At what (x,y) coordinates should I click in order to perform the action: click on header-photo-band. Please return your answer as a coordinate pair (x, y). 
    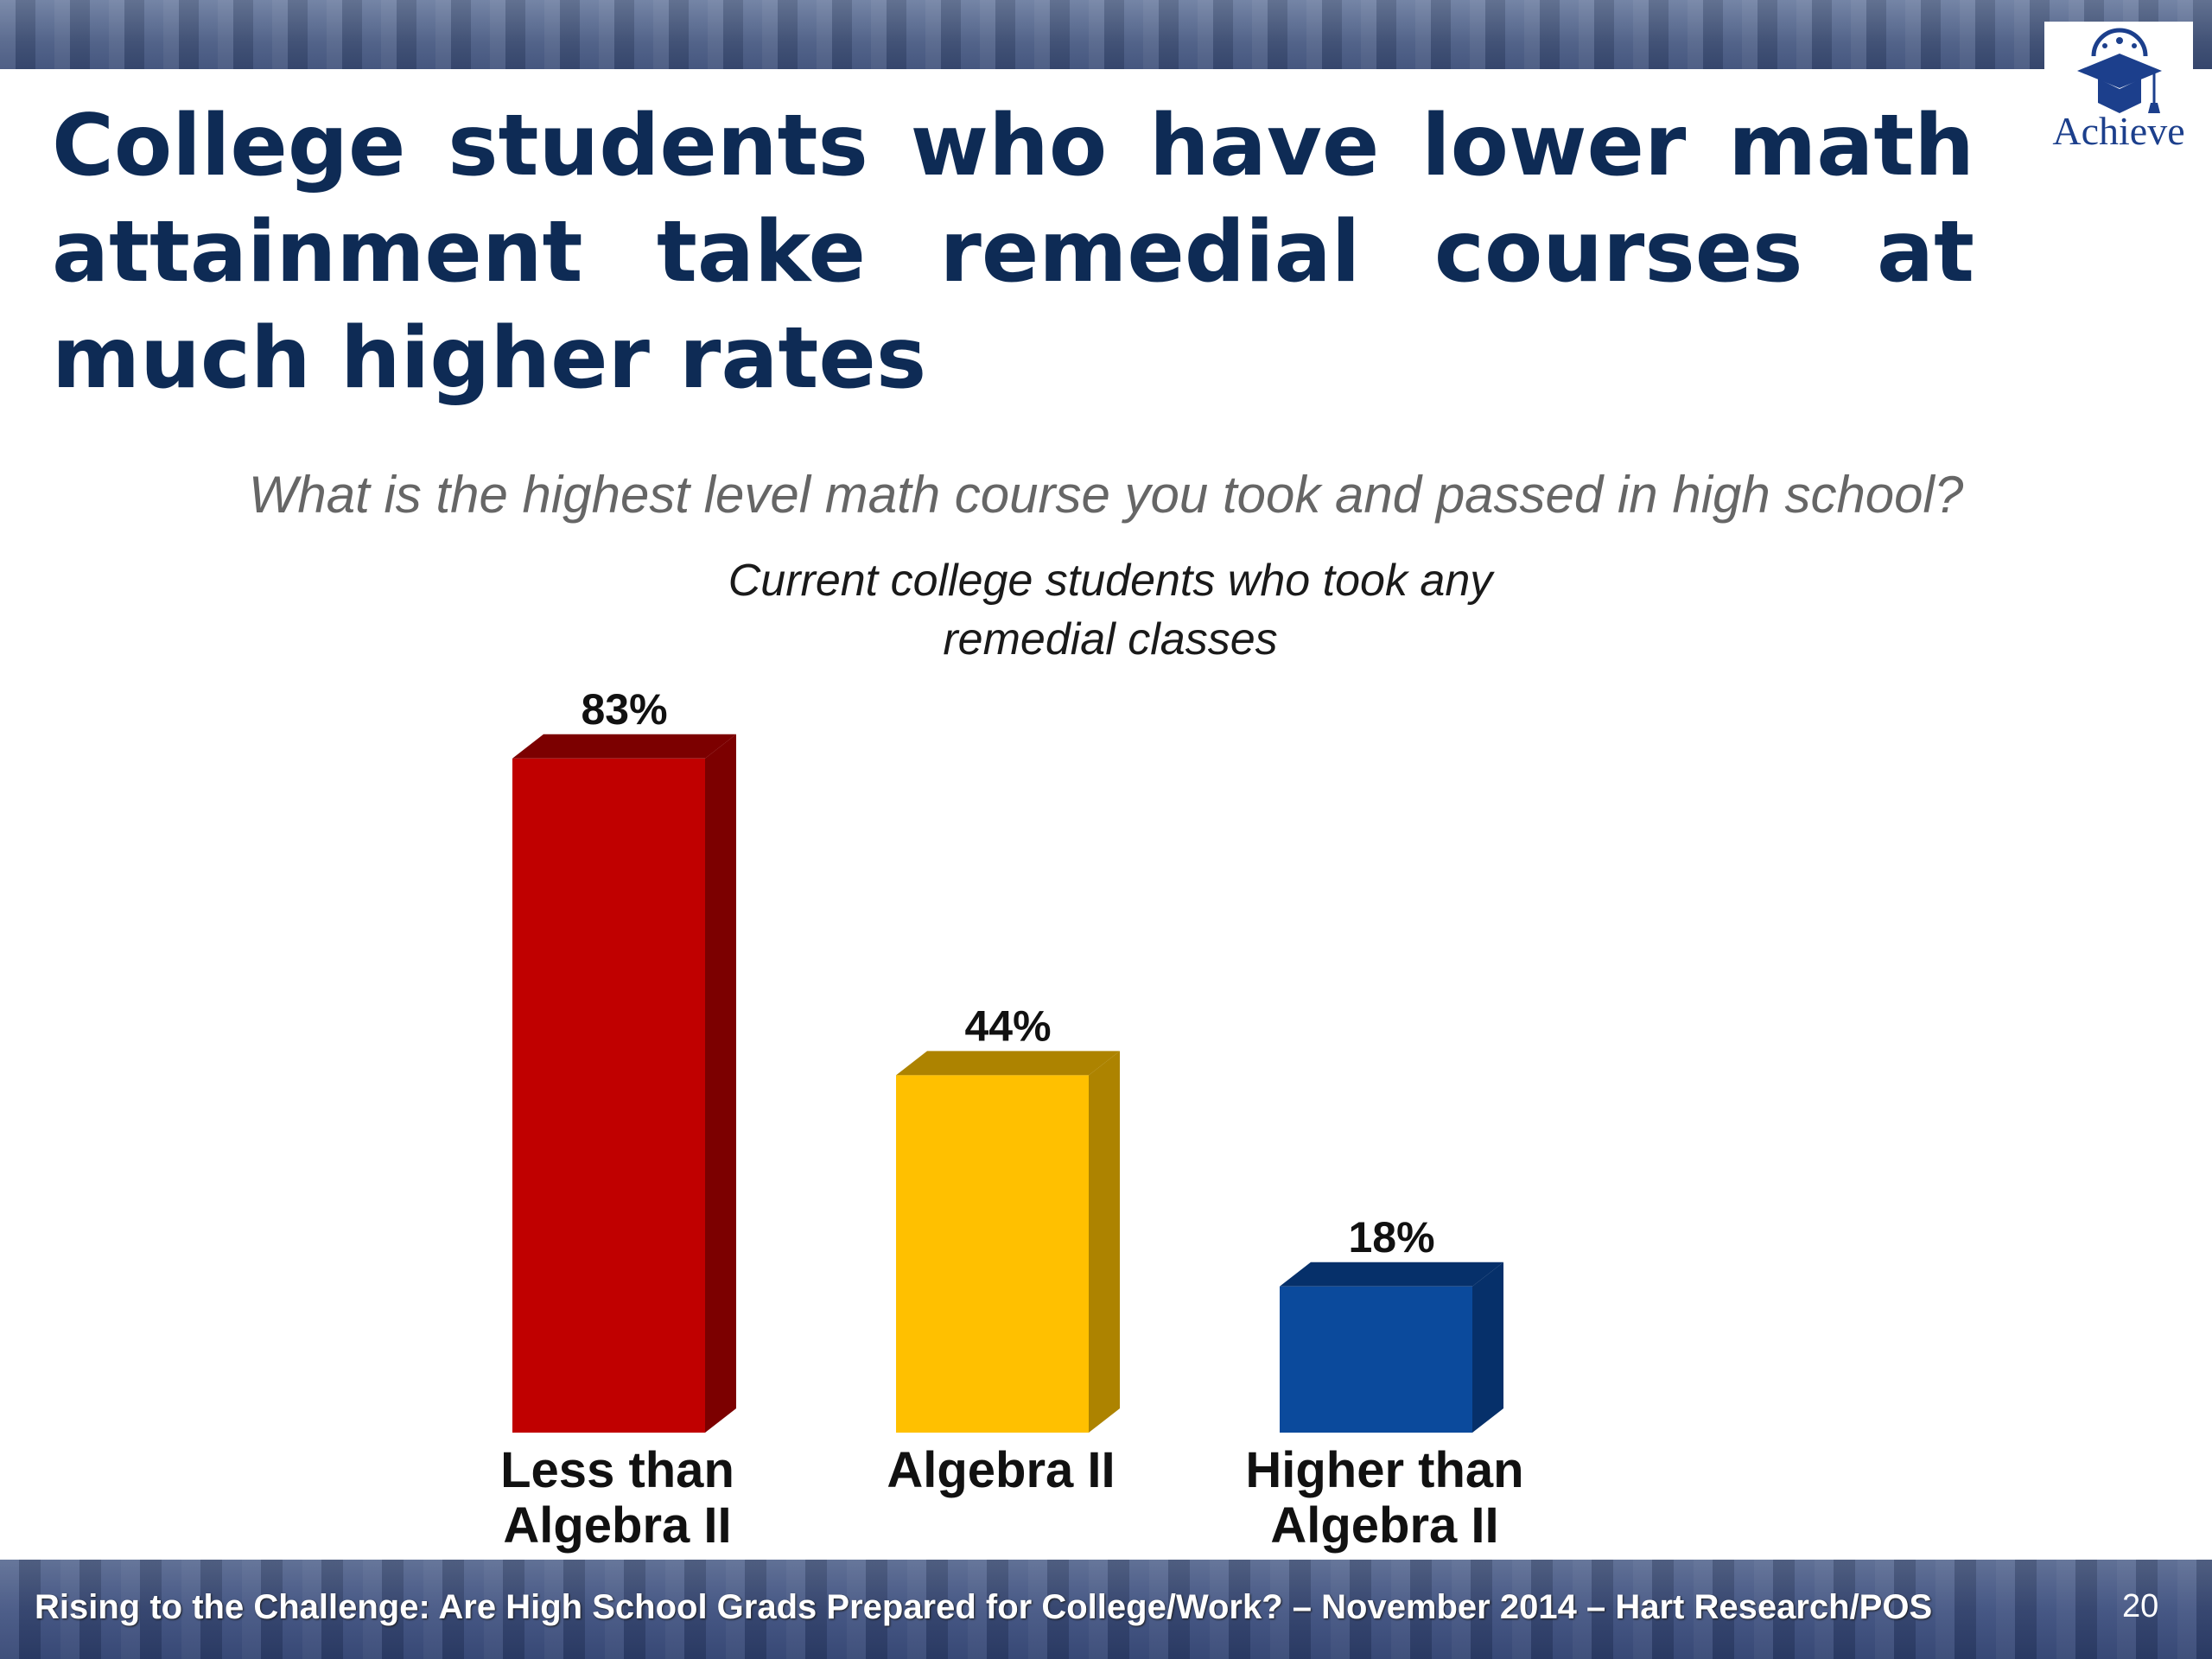
    Looking at the image, I should click on (1106, 34).